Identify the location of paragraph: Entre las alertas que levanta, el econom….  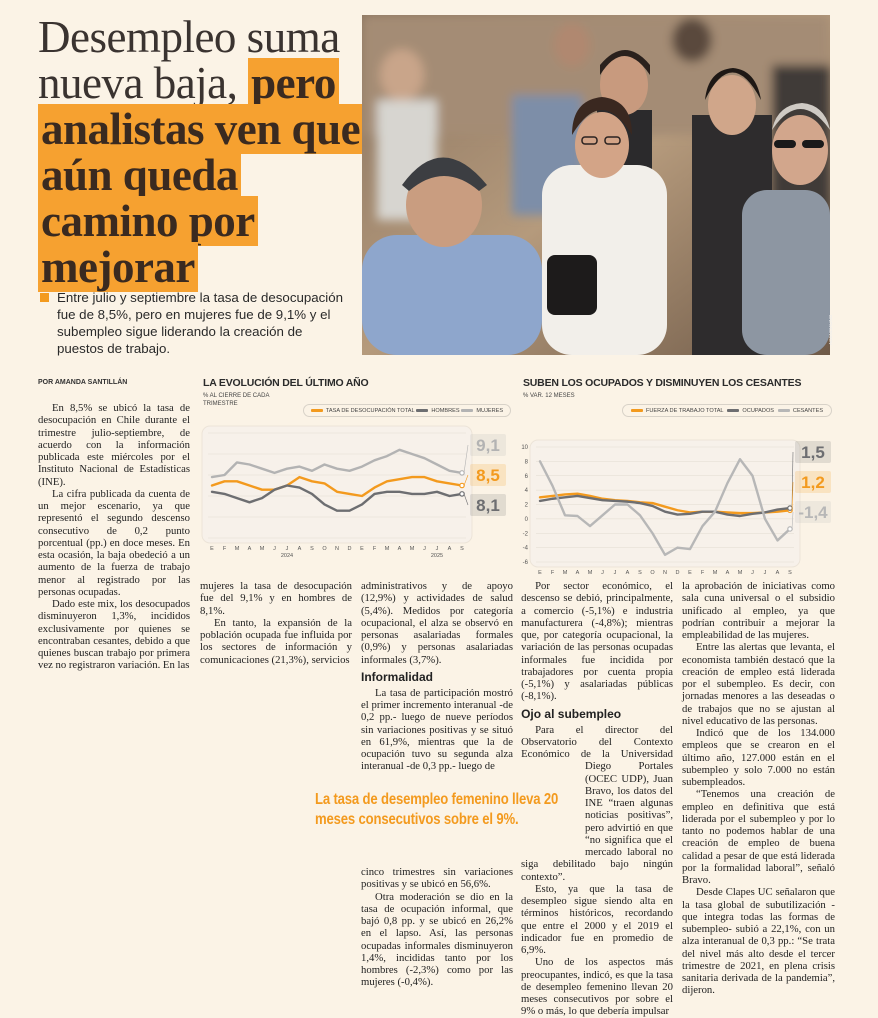
(758, 684).